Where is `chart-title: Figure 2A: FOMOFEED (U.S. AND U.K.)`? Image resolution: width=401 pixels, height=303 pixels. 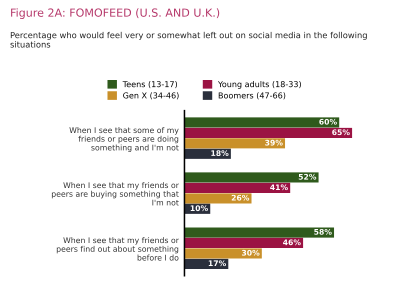
chart-title: Figure 2A: FOMOFEED (U.S. AND U.K.) is located at coordinates (115, 13).